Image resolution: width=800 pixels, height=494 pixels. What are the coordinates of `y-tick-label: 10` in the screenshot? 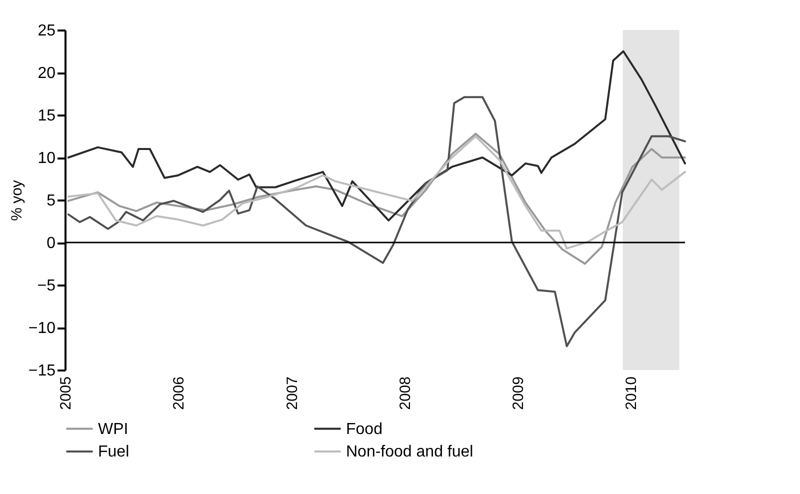 It's located at (47, 158).